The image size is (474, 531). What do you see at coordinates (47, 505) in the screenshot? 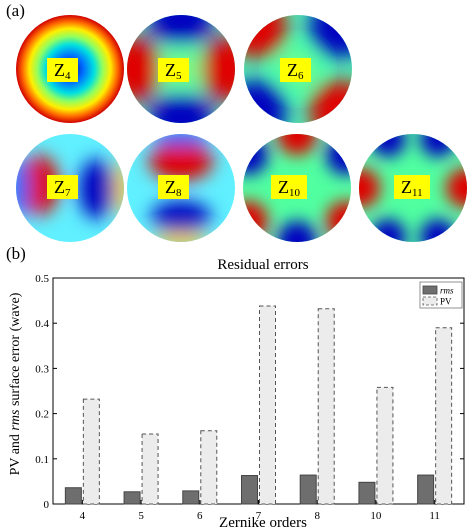
I see `y-tick-label: 0` at bounding box center [47, 505].